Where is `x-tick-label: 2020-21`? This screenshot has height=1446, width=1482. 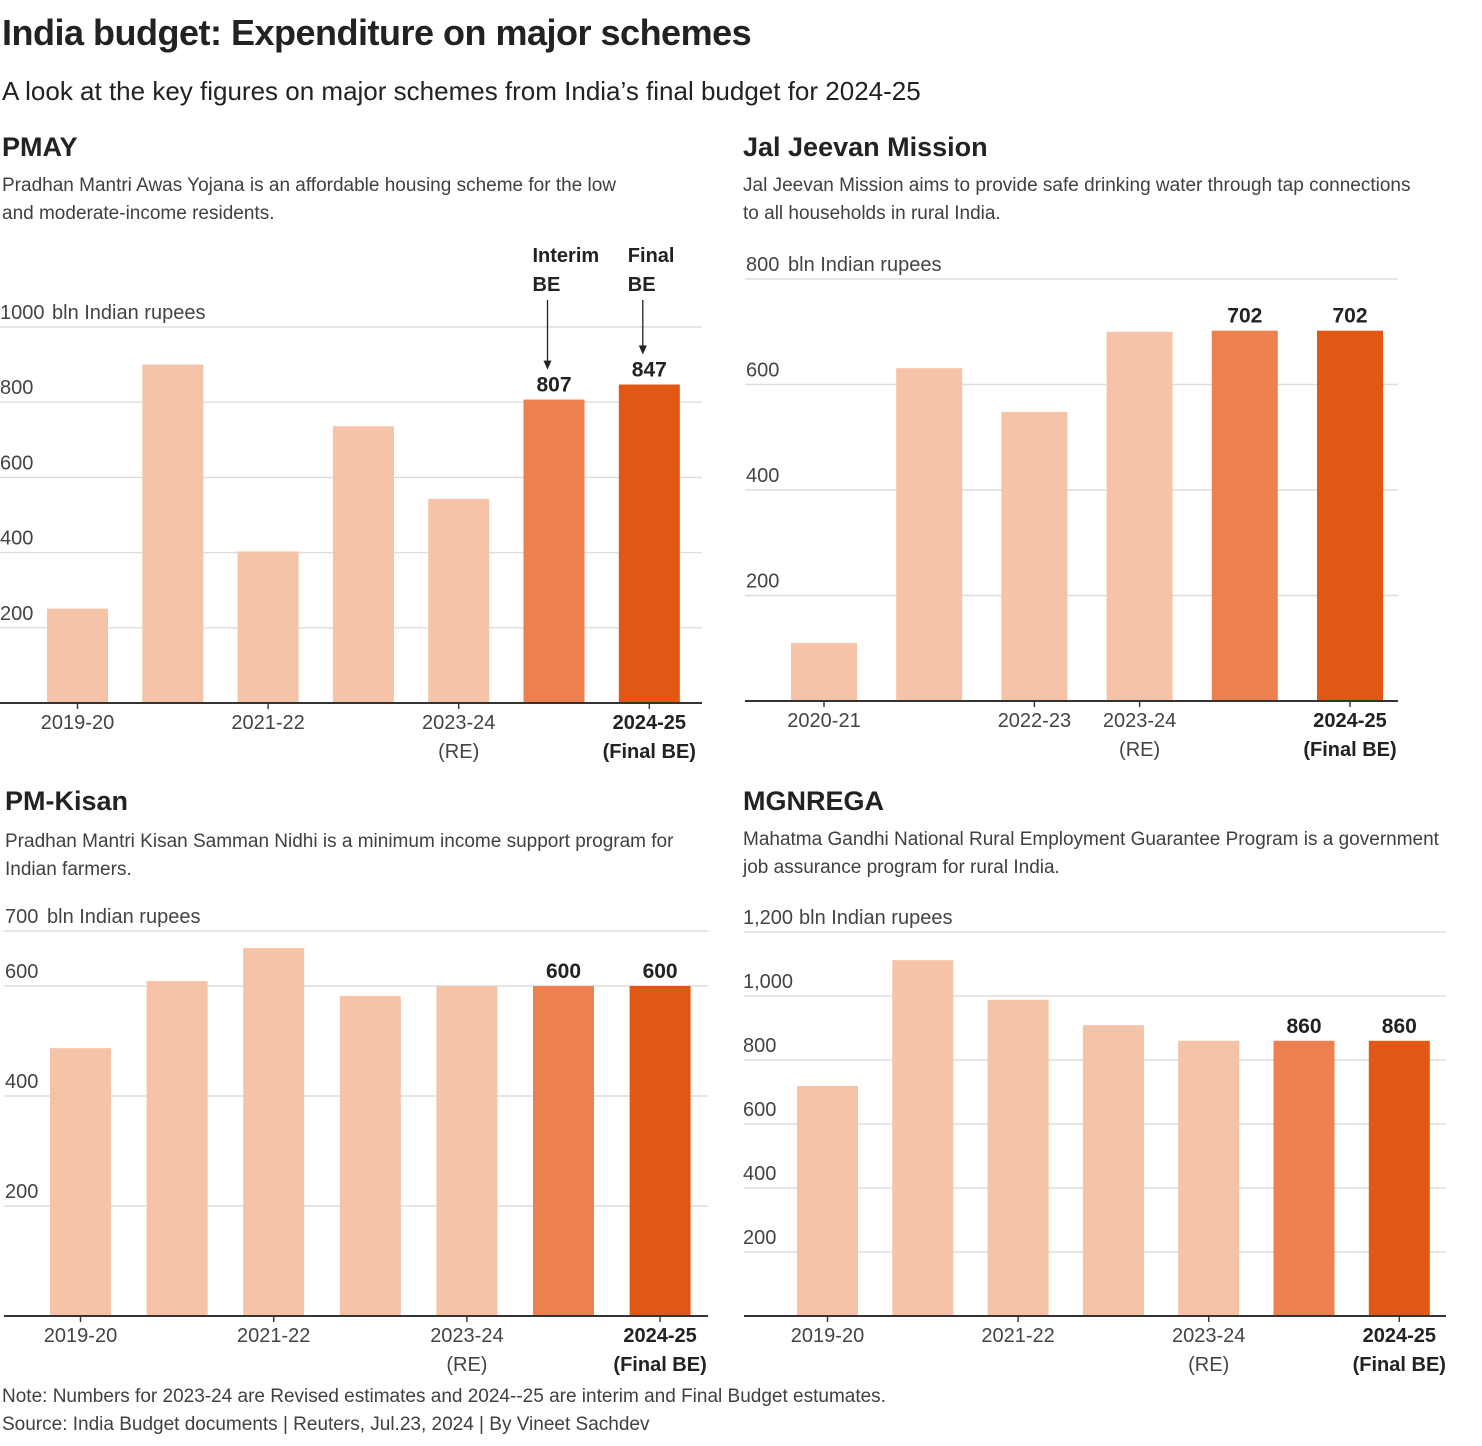
x-tick-label: 2020-21 is located at coordinates (823, 721).